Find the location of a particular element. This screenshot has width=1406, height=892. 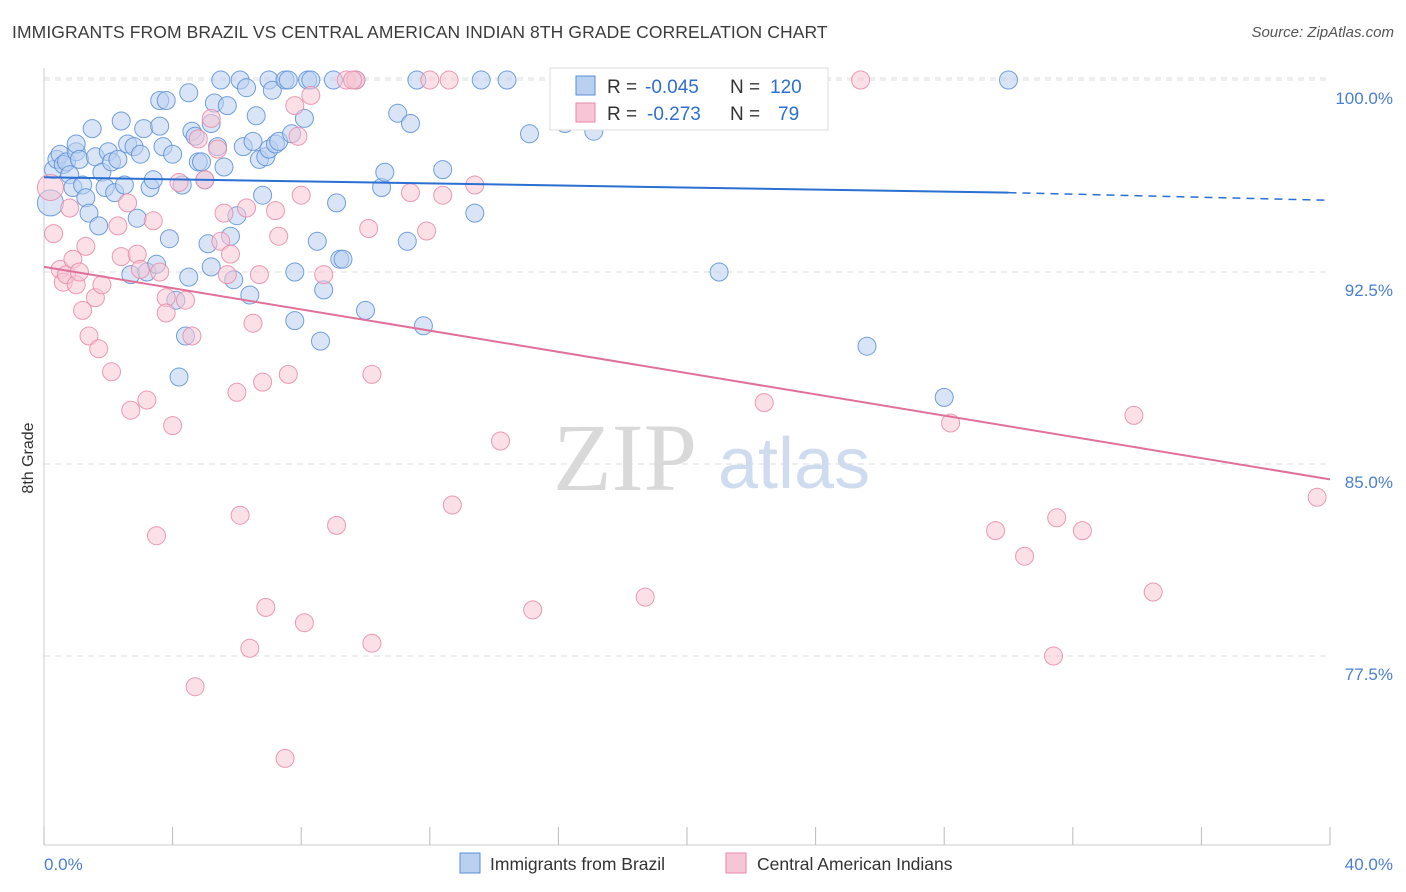

stats-r-label-pink: R = is located at coordinates (622, 114).